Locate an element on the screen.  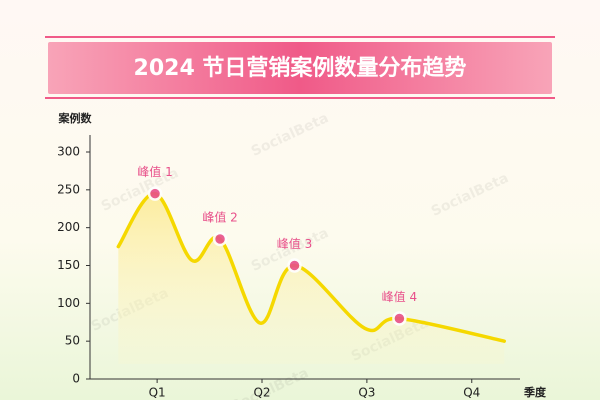
y-tick-label: 250 is located at coordinates (68, 189).